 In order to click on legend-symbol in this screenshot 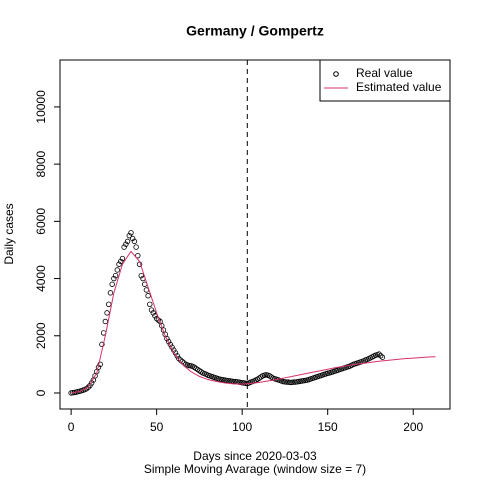, I will do `click(336, 74)`.